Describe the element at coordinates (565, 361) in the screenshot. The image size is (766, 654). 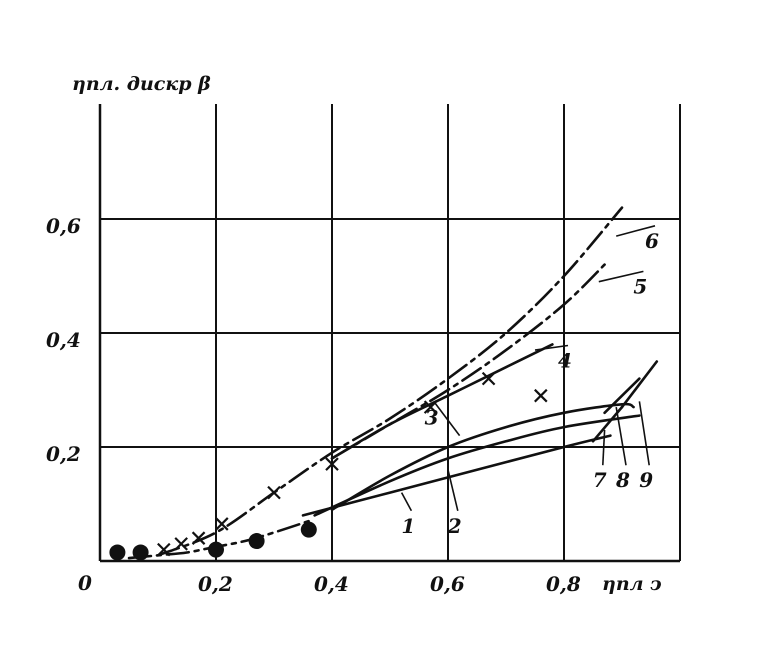
I see `curve-label-4: 4` at that location.